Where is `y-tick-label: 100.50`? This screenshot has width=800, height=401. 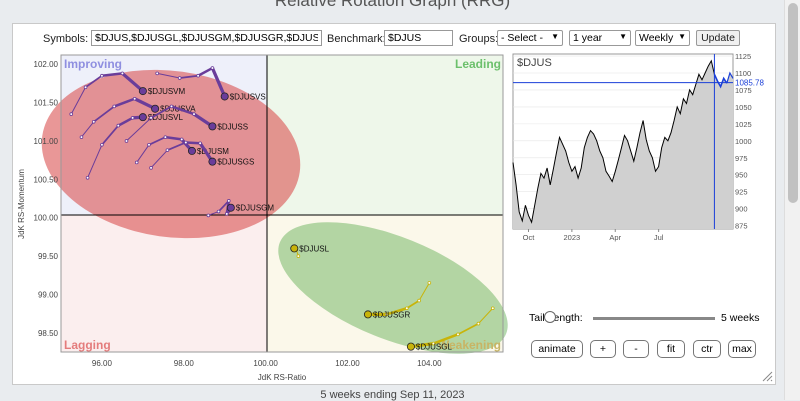
y-tick-label: 100.50 is located at coordinates (46, 179).